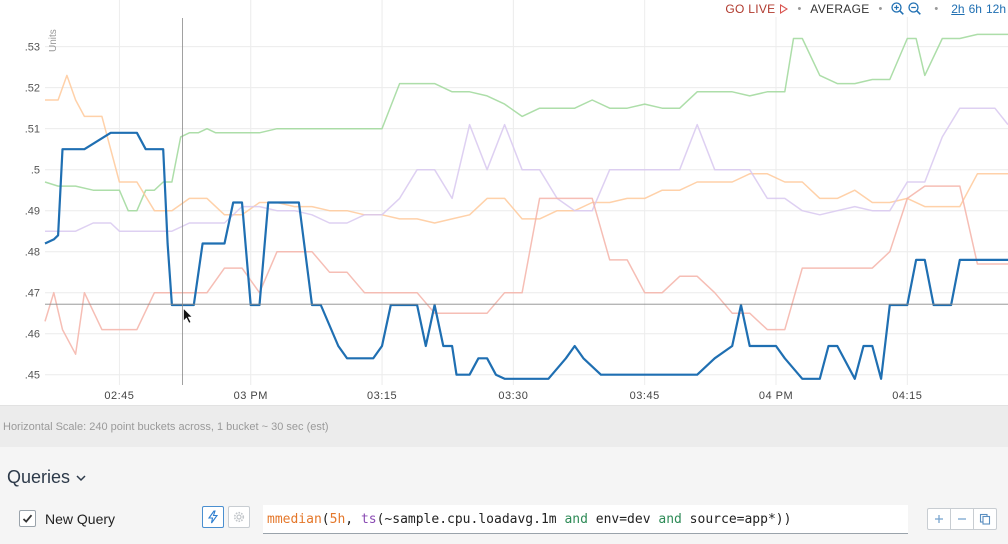 Image resolution: width=1008 pixels, height=544 pixels. What do you see at coordinates (325, 519) in the screenshot?
I see `expr-token: (` at bounding box center [325, 519].